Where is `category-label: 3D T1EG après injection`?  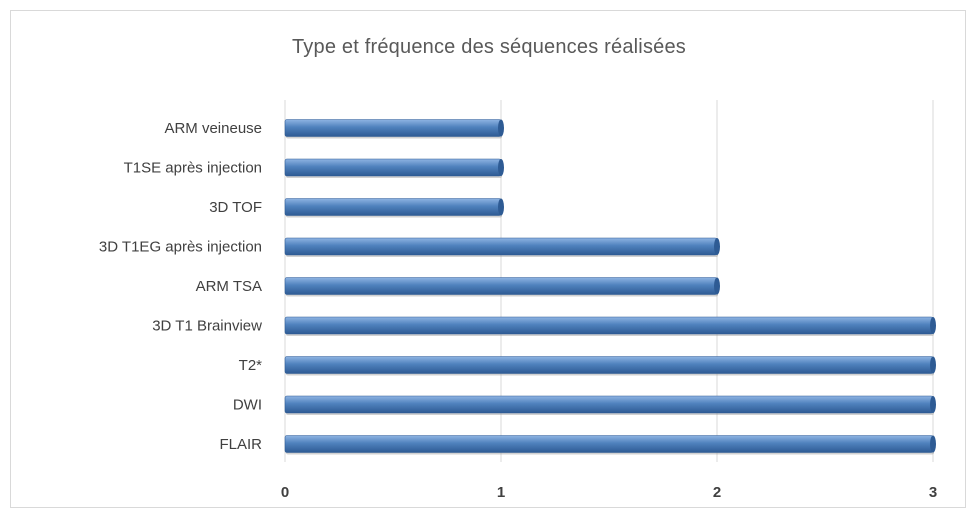
category-label: 3D T1EG après injection is located at coordinates (180, 247).